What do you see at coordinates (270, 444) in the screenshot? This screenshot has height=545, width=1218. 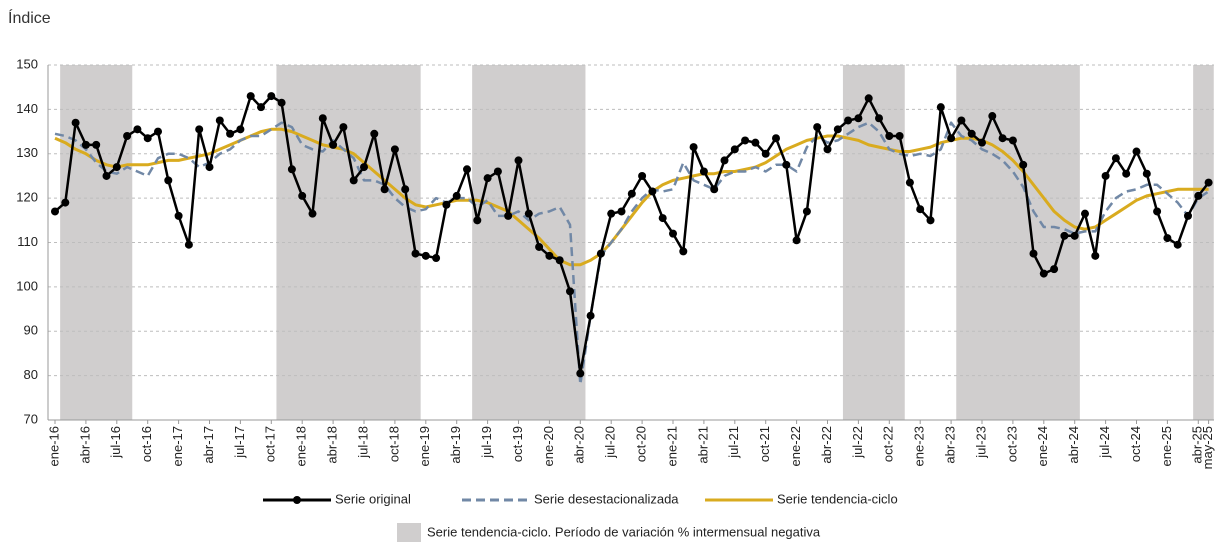 I see `x-tick-label: oct-17` at bounding box center [270, 444].